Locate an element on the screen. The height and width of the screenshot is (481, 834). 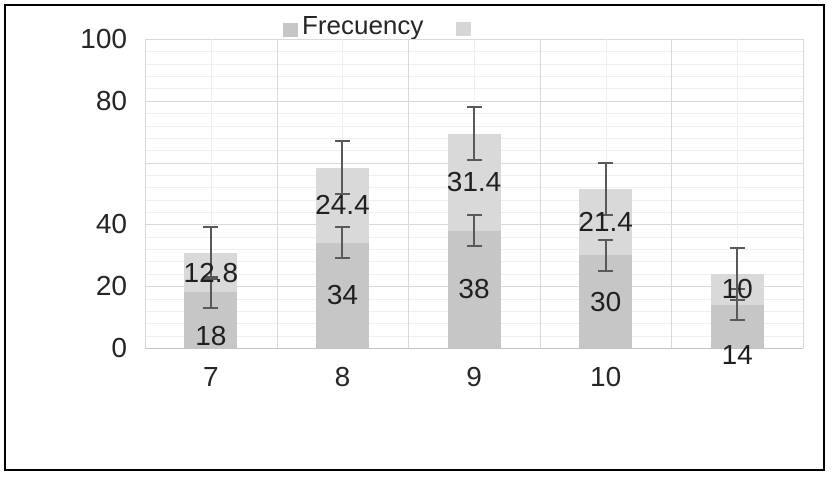
data-label-frecuency: 18 is located at coordinates (211, 336).